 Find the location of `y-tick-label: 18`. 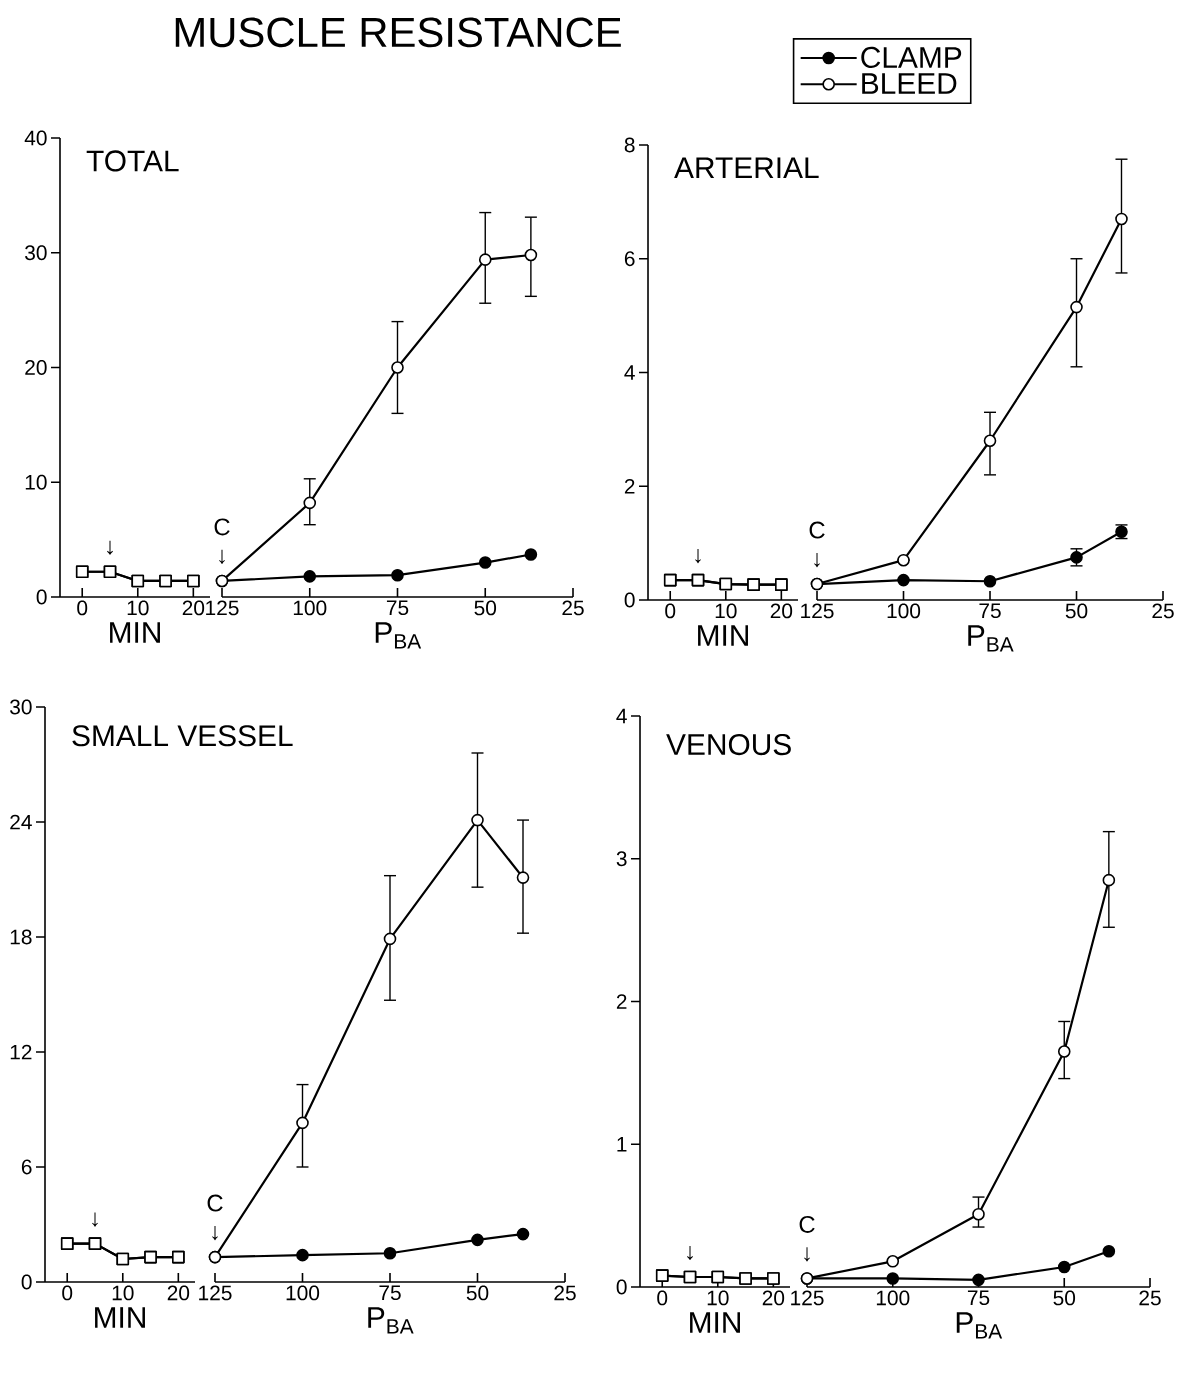

y-tick-label: 18 is located at coordinates (21, 937).